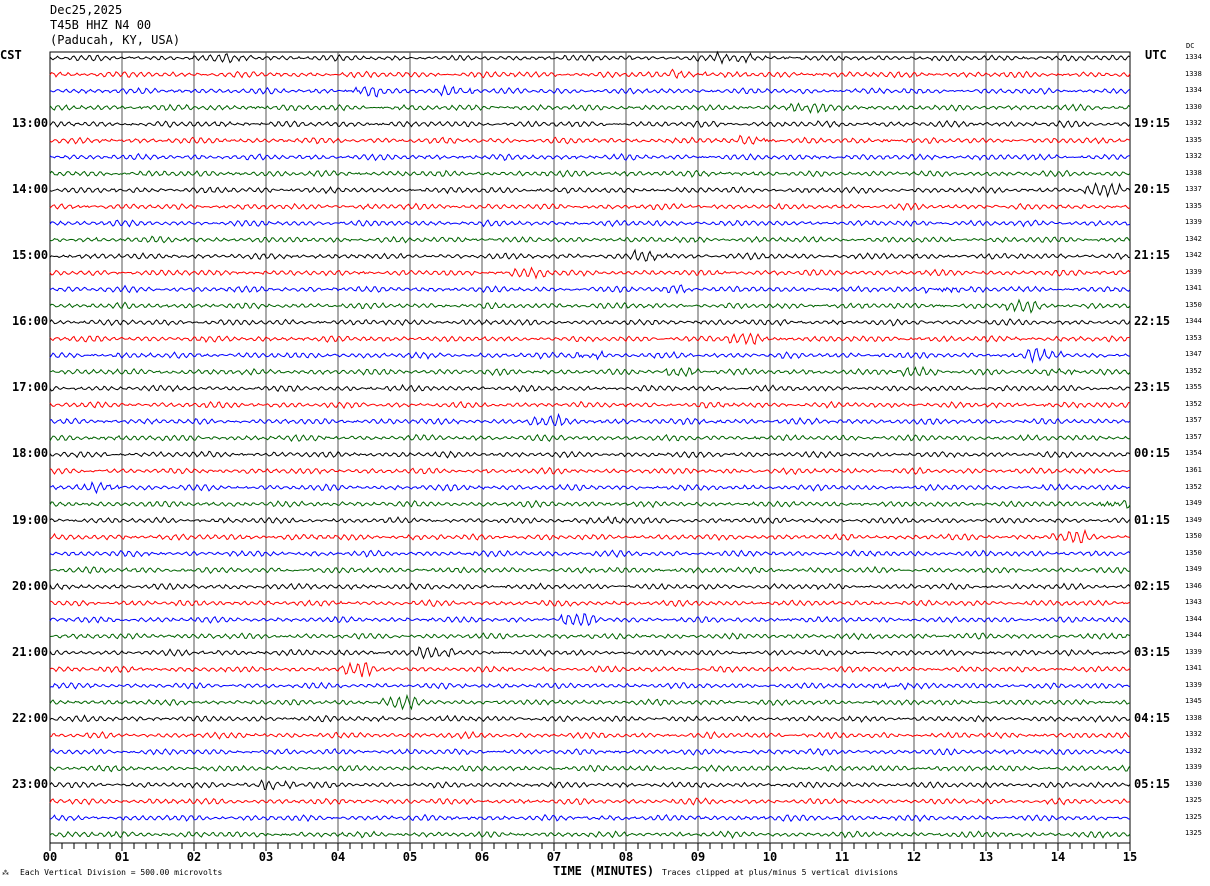 The width and height of the screenshot is (1210, 886). Describe the element at coordinates (1152, 321) in the screenshot. I see `utc-hour-label: 22:15` at that location.